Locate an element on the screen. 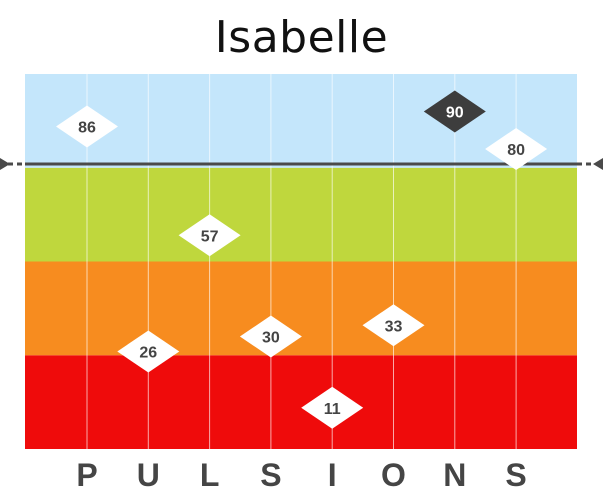 This screenshot has height=490, width=603. data-point-2: 57 is located at coordinates (209, 235).